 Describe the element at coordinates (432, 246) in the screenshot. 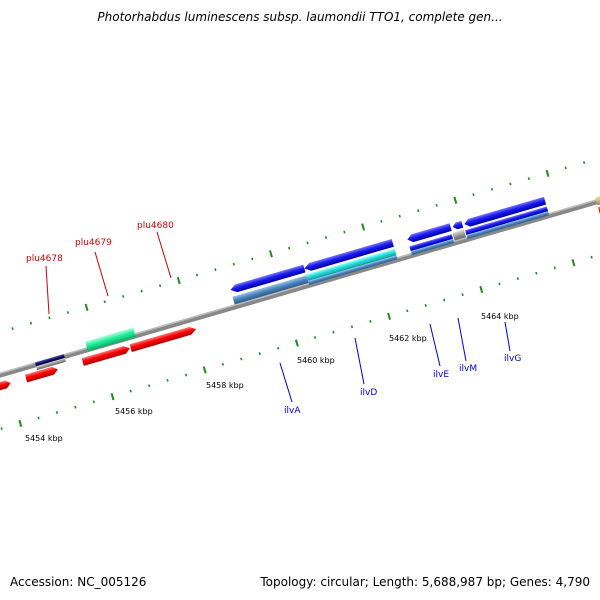

I see `rna-block-ilvE` at that location.